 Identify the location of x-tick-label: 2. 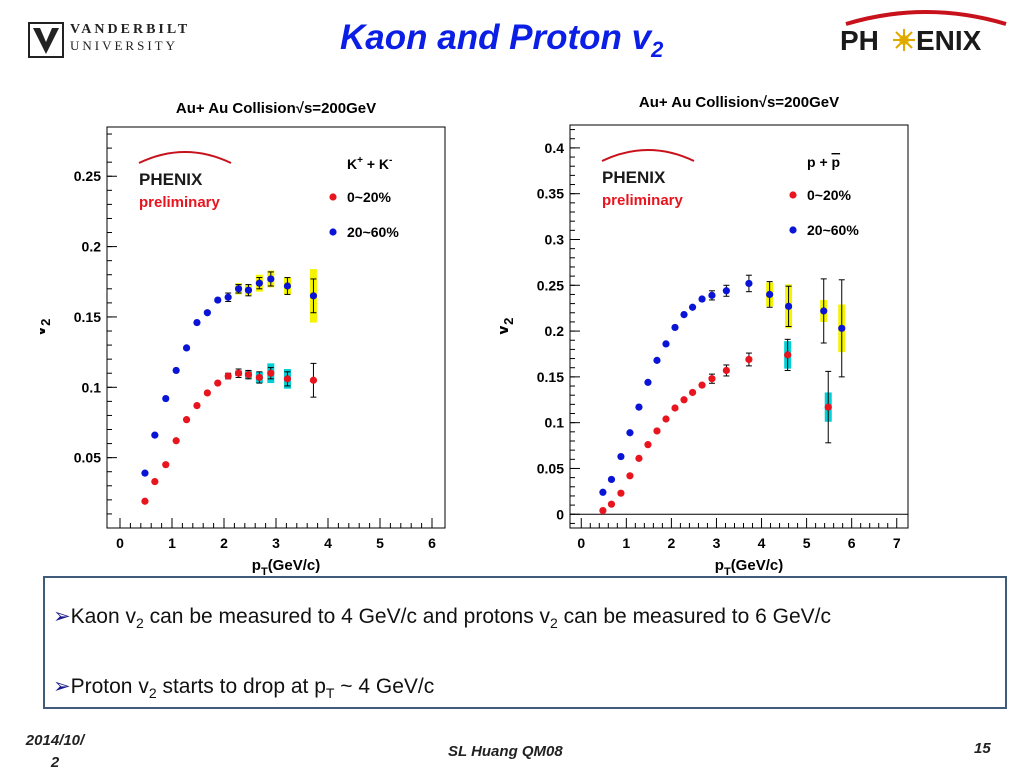
(672, 543).